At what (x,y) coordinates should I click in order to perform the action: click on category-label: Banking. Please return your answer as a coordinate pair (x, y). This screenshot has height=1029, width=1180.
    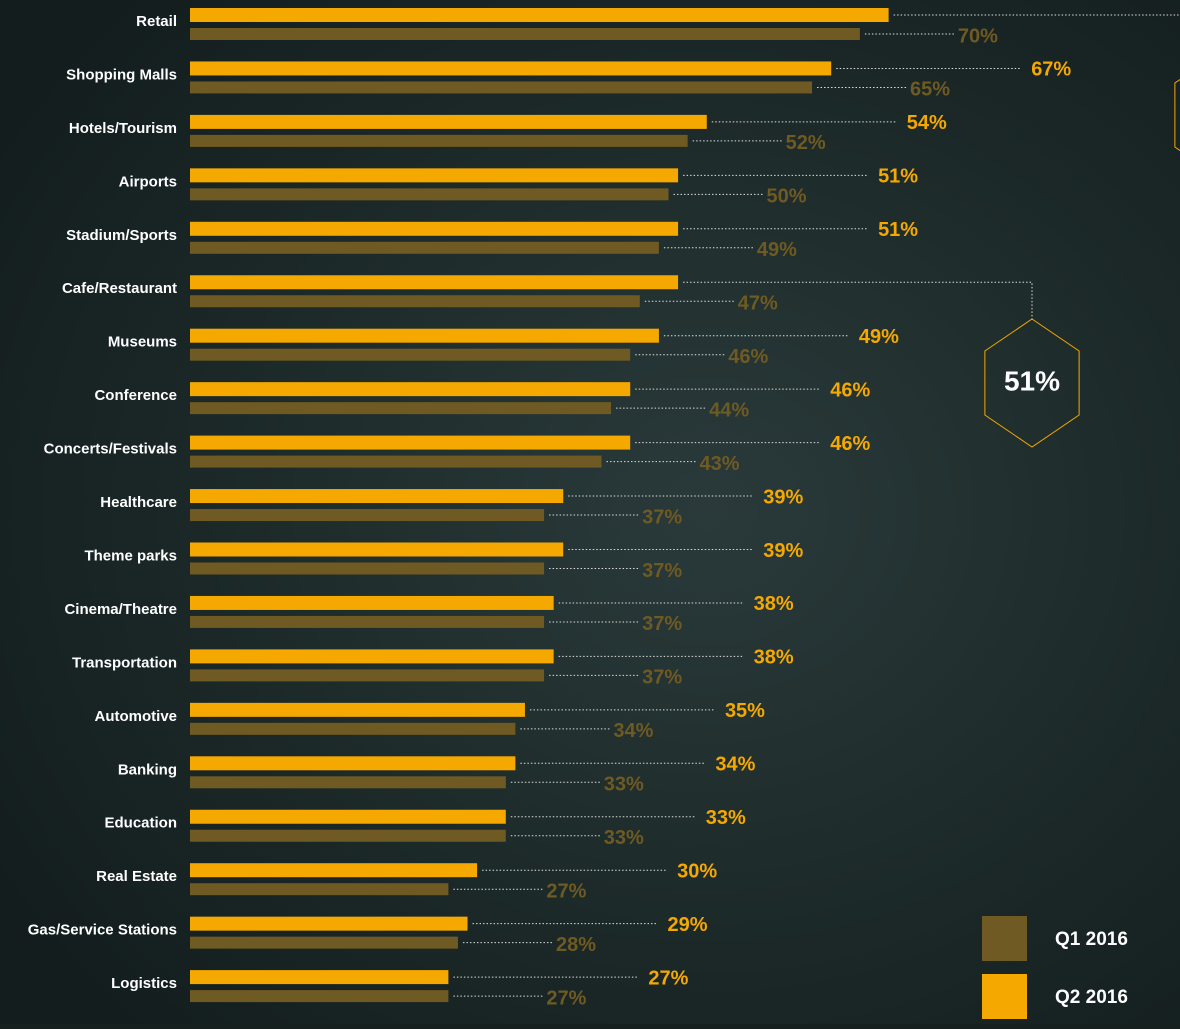
    Looking at the image, I should click on (147, 769).